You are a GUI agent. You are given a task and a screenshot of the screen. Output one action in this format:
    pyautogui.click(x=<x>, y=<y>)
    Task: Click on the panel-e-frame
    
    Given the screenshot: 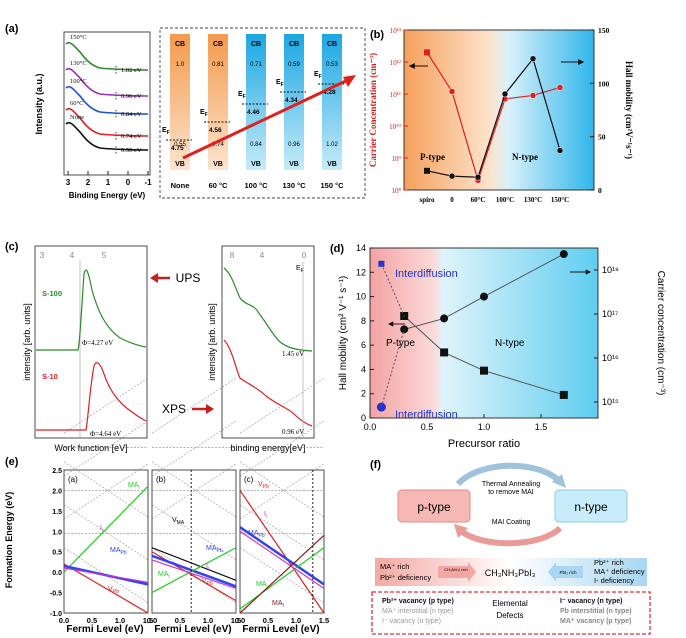 What is the action you would take?
    pyautogui.click(x=106, y=541)
    